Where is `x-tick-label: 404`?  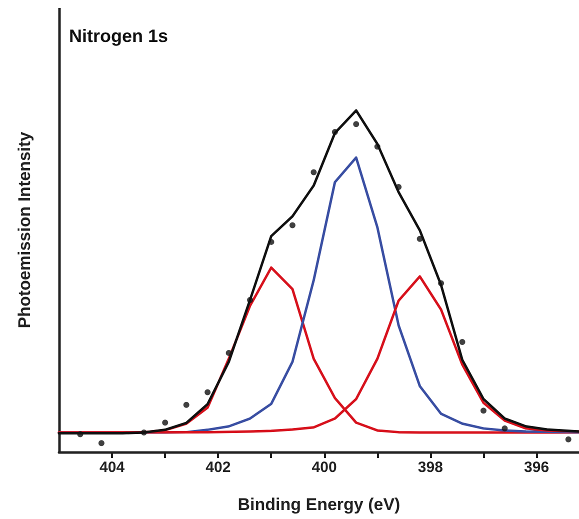 x-tick-label: 404 is located at coordinates (113, 467).